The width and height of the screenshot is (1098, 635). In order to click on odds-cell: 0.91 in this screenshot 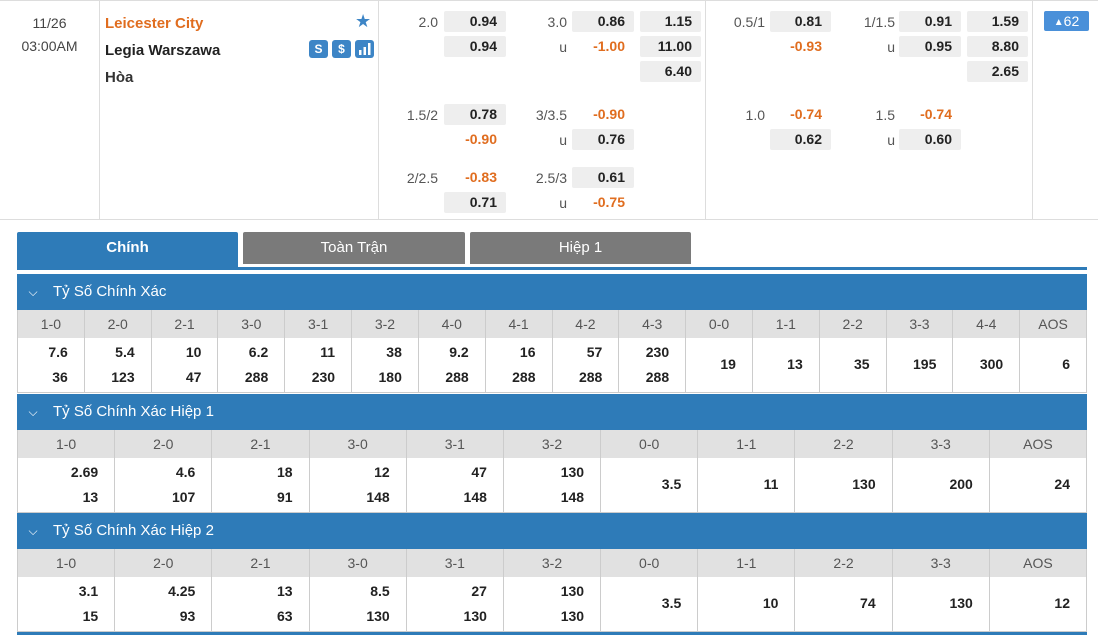, I will do `click(930, 21)`.